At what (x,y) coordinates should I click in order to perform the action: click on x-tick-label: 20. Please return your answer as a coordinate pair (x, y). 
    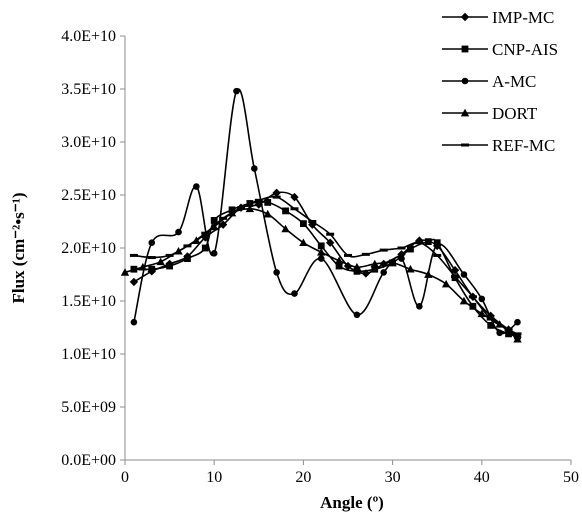
    Looking at the image, I should click on (303, 477).